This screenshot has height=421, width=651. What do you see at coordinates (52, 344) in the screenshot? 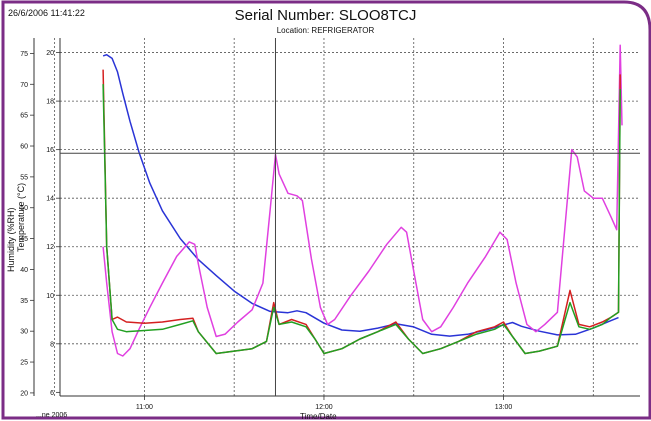
I see `temperature-tick-label: 8` at bounding box center [52, 344].